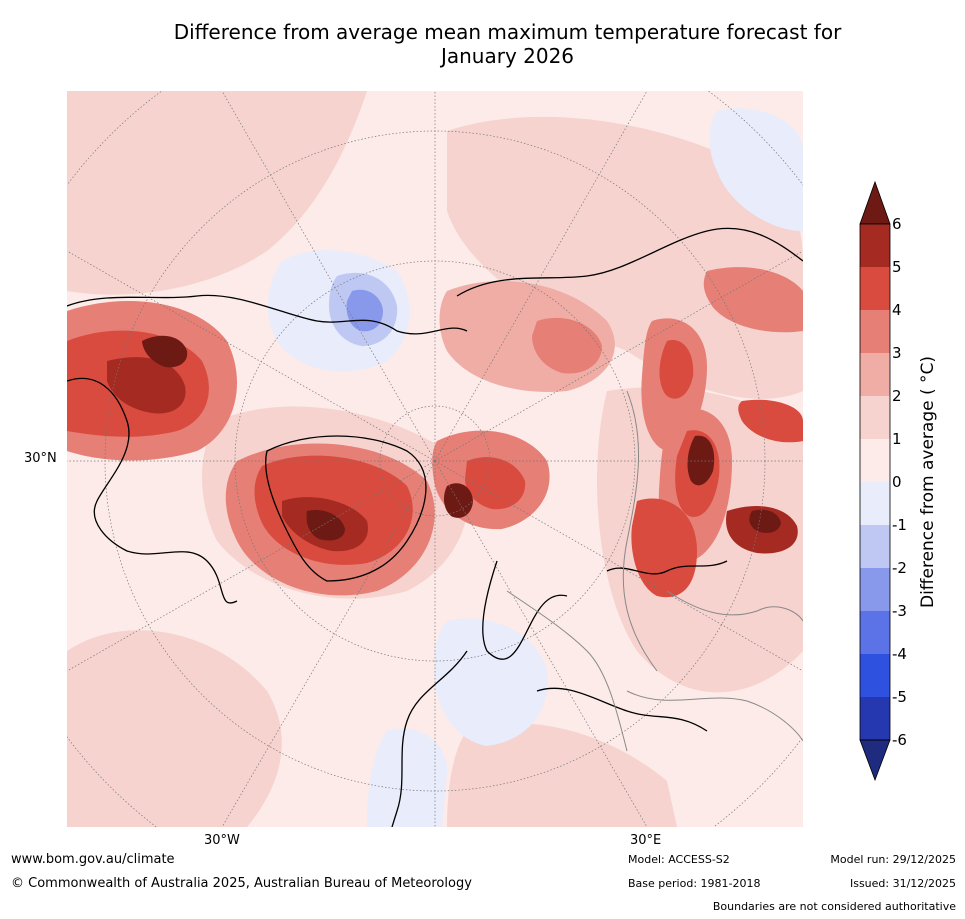 This screenshot has height=919, width=965. I want to click on colorbar-tick-5: 5, so click(897, 267).